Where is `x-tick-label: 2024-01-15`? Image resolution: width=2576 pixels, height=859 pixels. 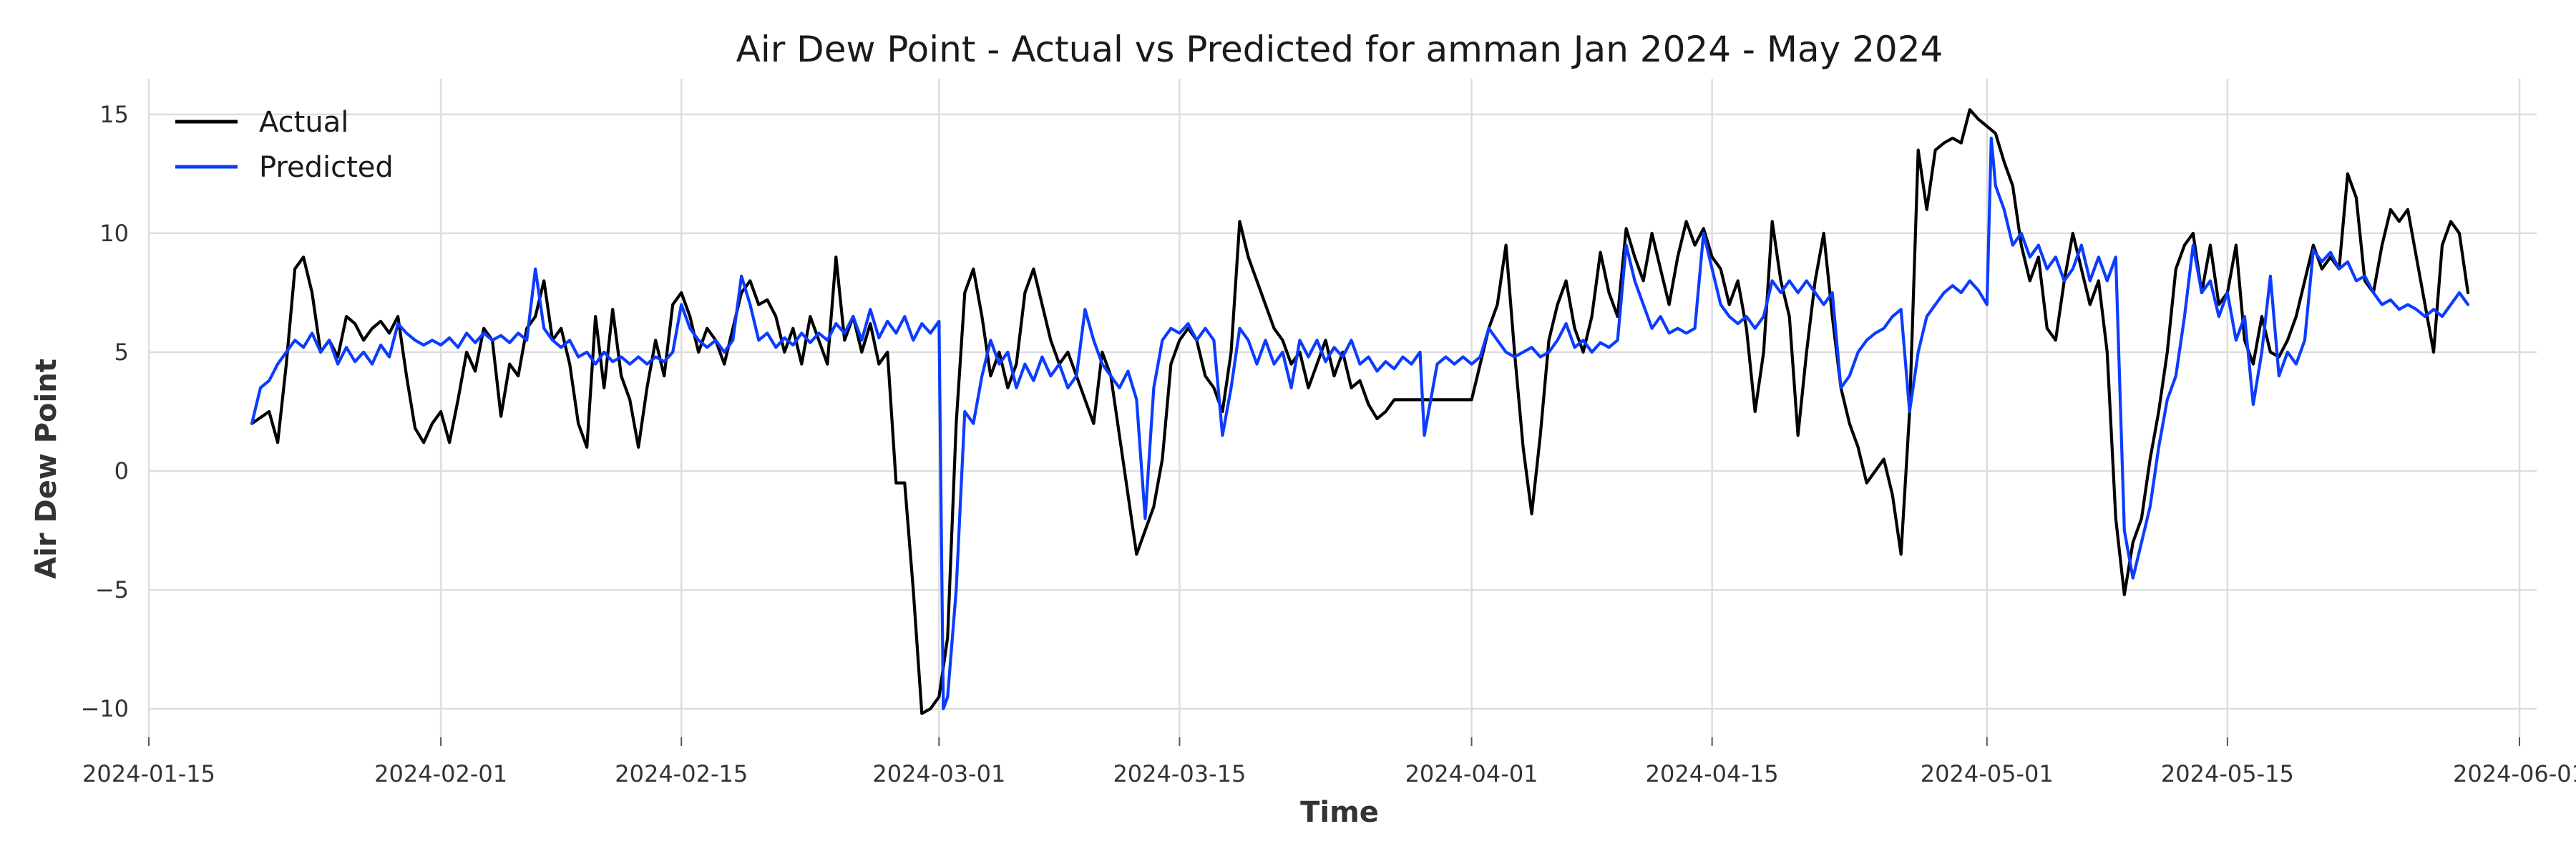
x-tick-label: 2024-01-15 is located at coordinates (148, 773).